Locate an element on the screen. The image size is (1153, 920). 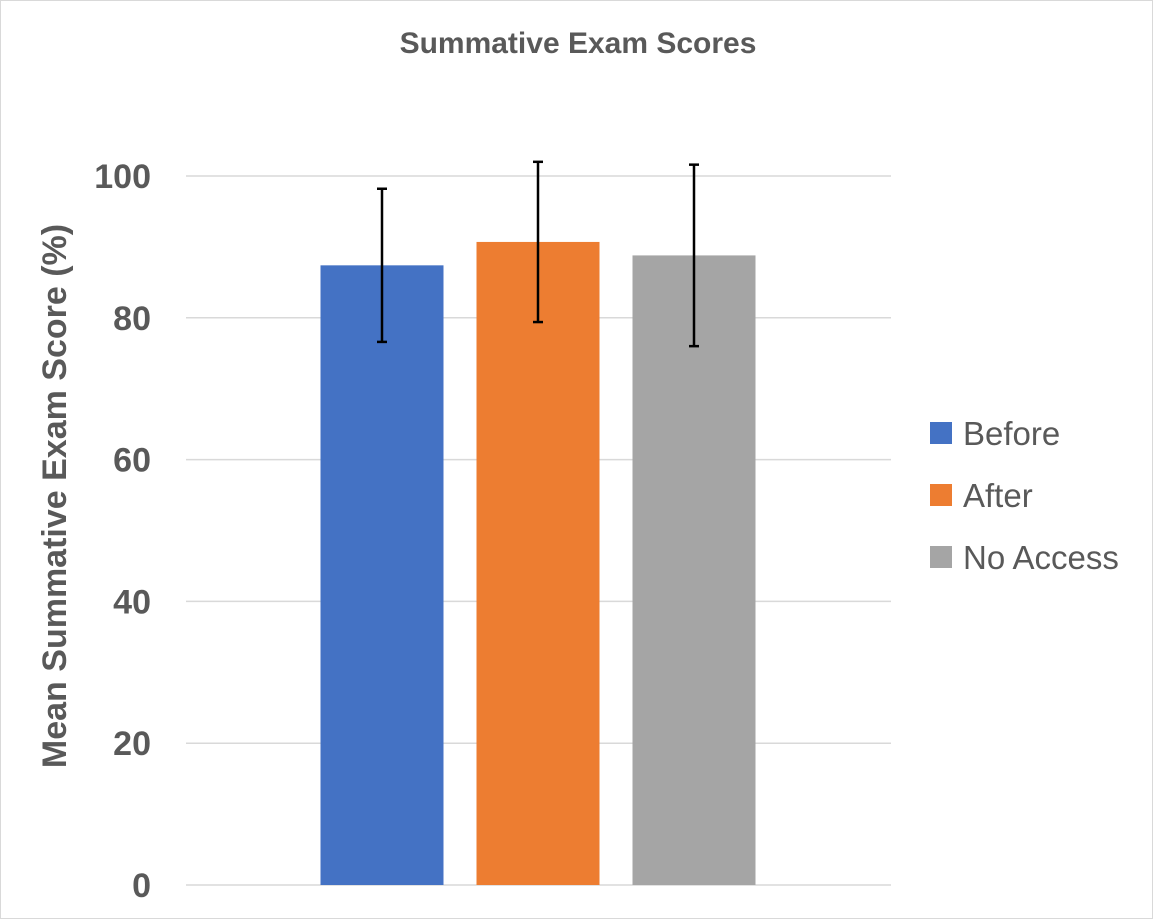
bar-no-access is located at coordinates (694, 570).